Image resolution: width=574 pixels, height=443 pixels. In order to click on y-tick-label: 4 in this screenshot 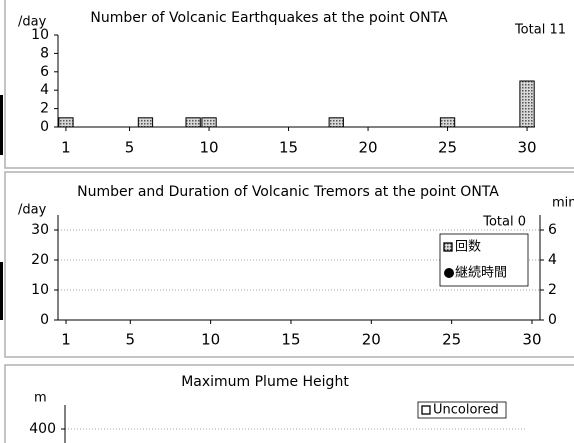, I will do `click(44, 90)`.